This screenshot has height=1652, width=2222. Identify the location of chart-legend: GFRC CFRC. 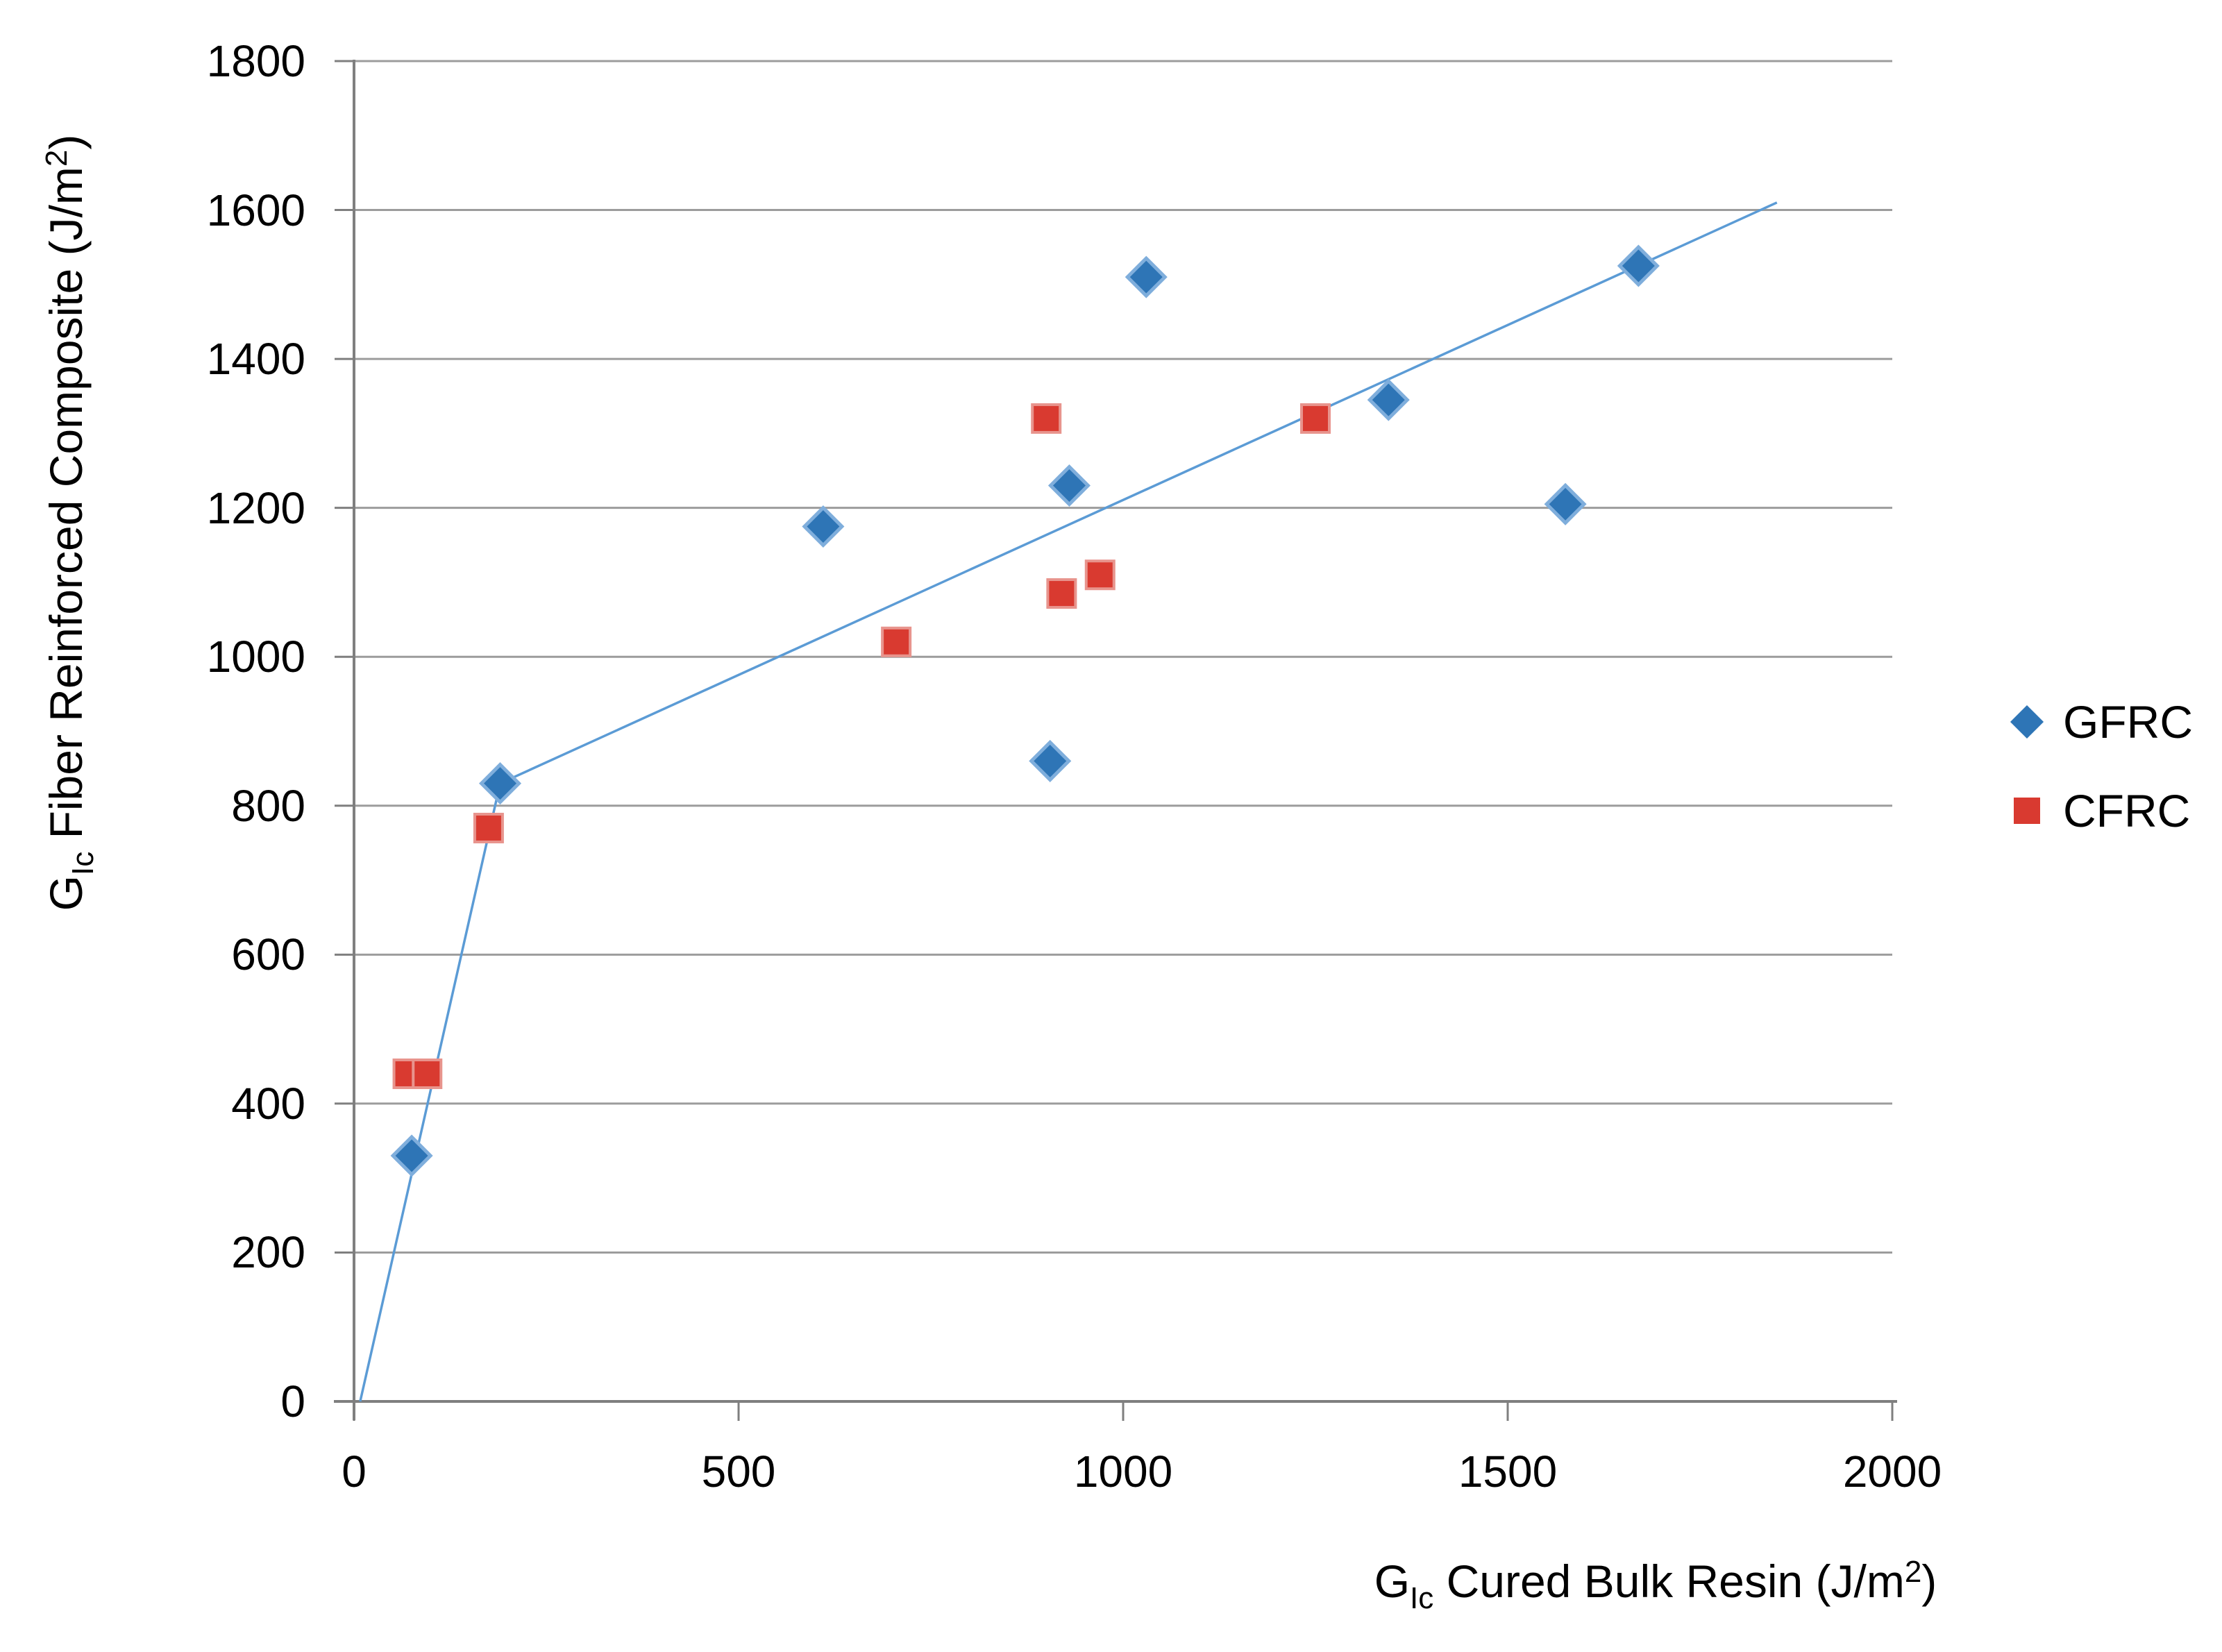
(2096, 766).